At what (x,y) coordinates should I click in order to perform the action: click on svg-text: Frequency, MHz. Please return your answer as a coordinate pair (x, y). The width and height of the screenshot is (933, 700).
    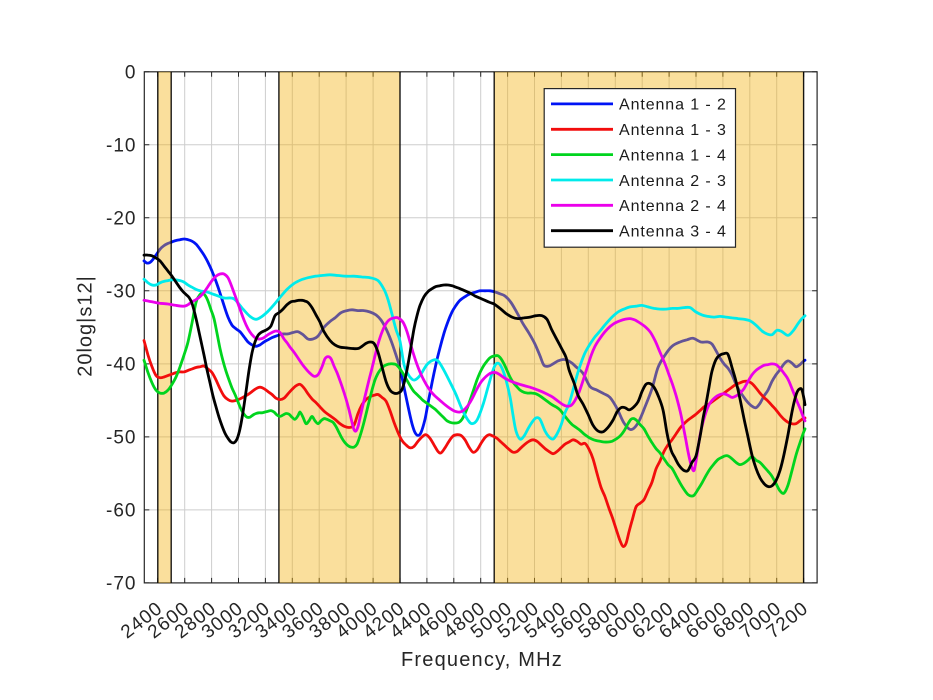
    Looking at the image, I should click on (482, 660).